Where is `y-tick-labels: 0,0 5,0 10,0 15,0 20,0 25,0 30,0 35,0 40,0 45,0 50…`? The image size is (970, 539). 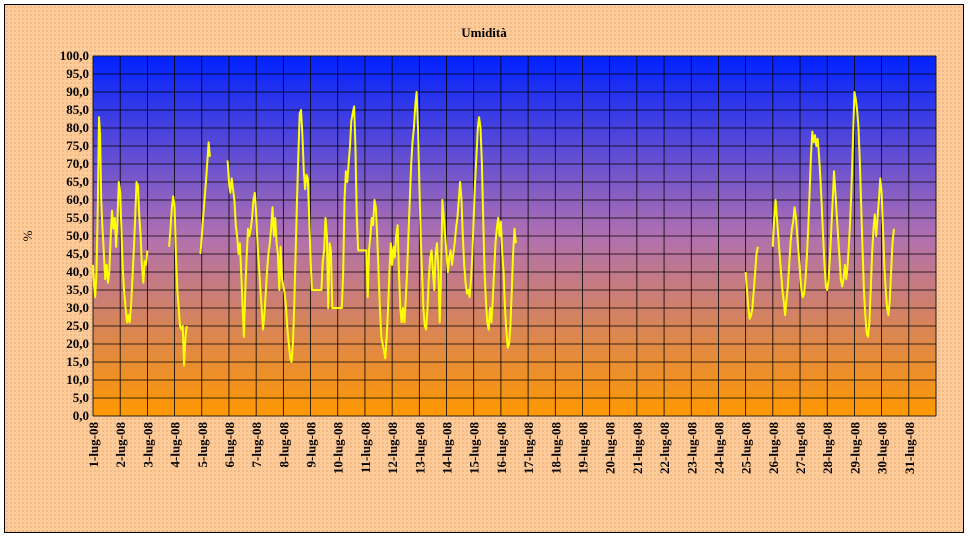 y-tick-labels: 0,0 5,0 10,0 15,0 20,0 25,0 30,0 35,0 40,0 45,0 50… is located at coordinates (74, 235).